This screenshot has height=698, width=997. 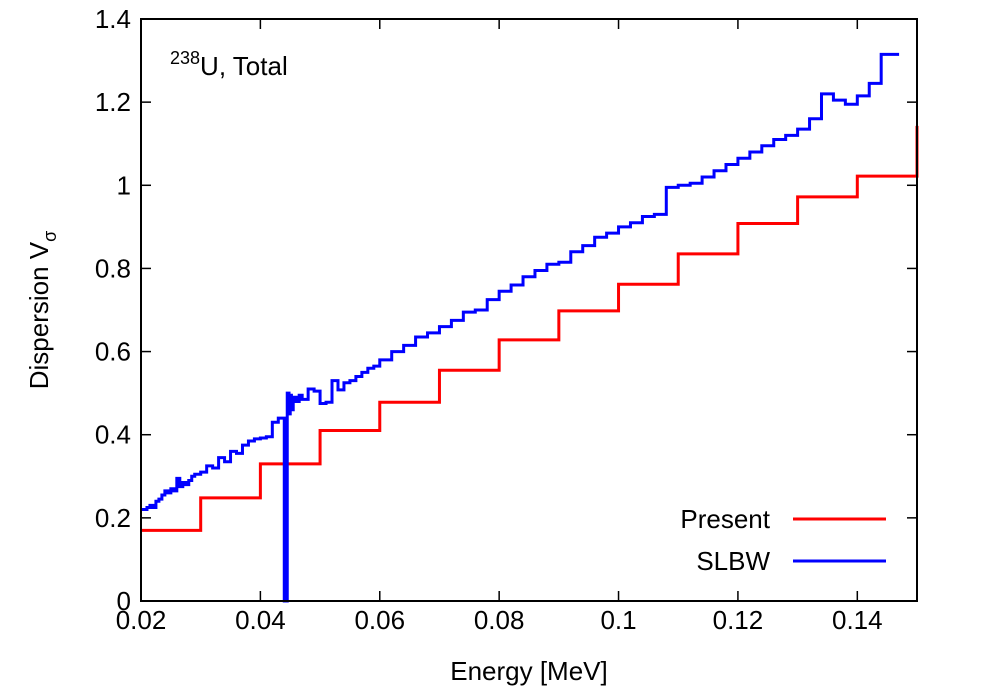 I want to click on y-tick-label: 0.4, so click(x=113, y=435).